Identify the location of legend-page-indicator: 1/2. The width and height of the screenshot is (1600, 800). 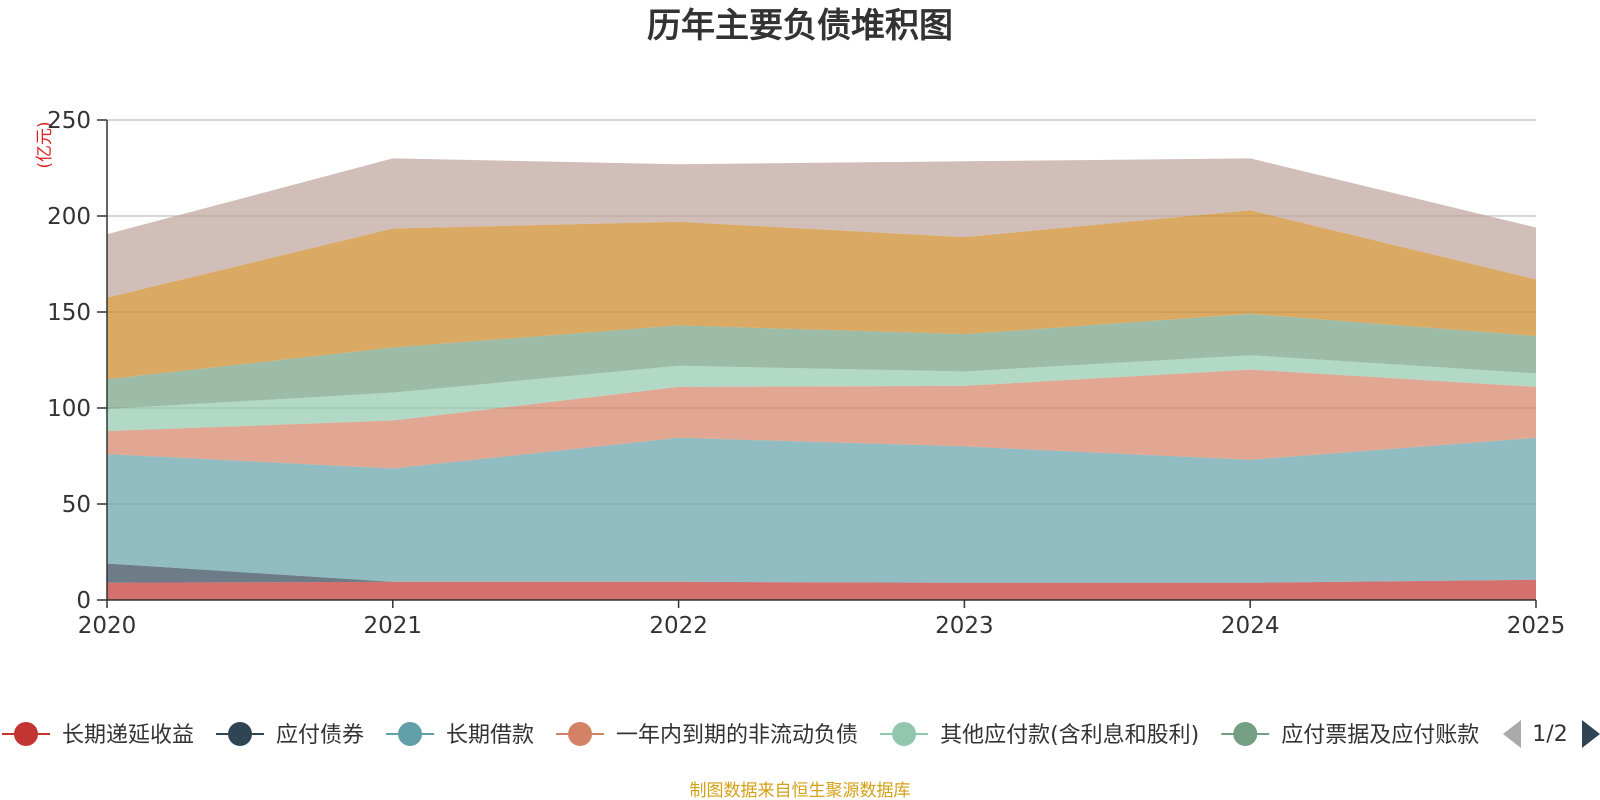
(1549, 734).